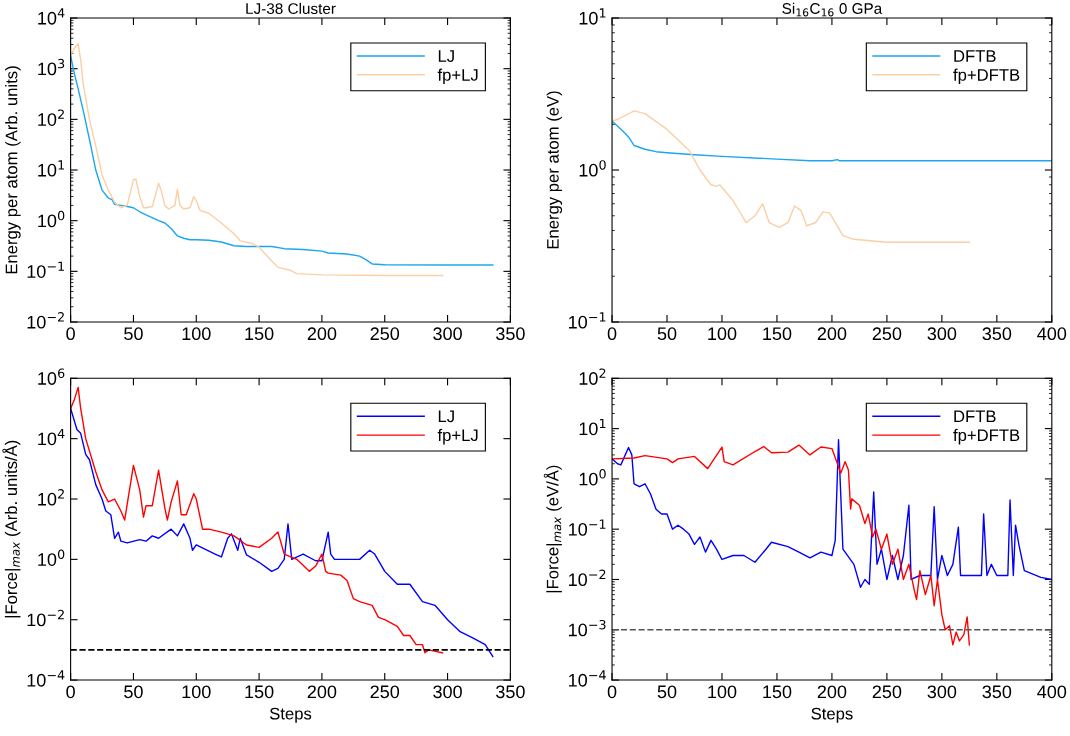  Describe the element at coordinates (291, 8) in the screenshot. I see `chart-title: LJ-38 Cluster` at that location.